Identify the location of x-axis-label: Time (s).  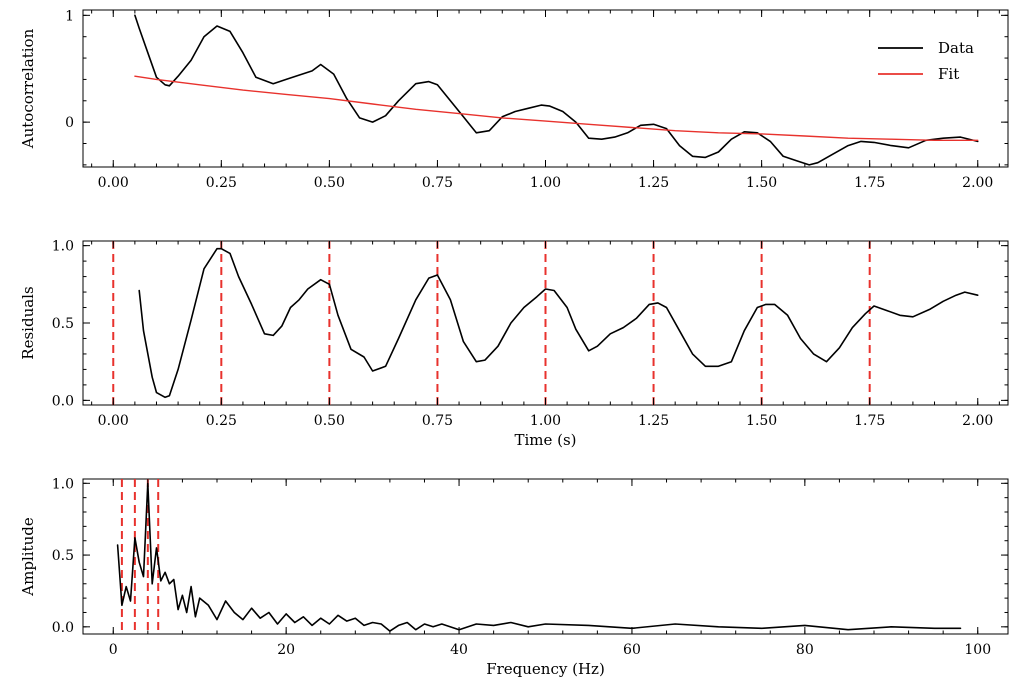
(545, 440).